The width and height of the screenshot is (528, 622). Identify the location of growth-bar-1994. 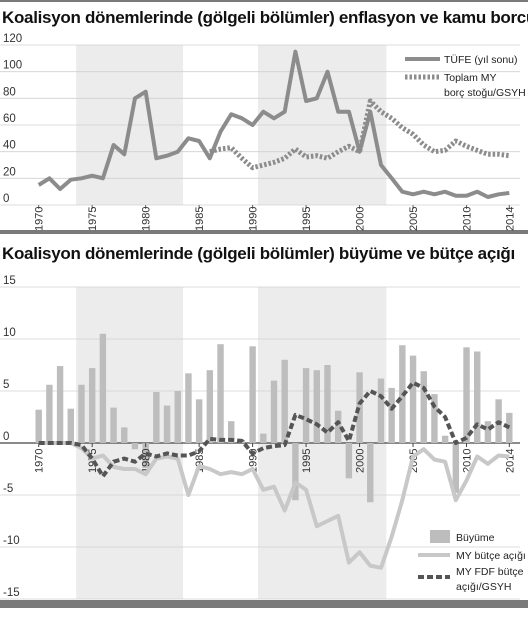
(295, 472).